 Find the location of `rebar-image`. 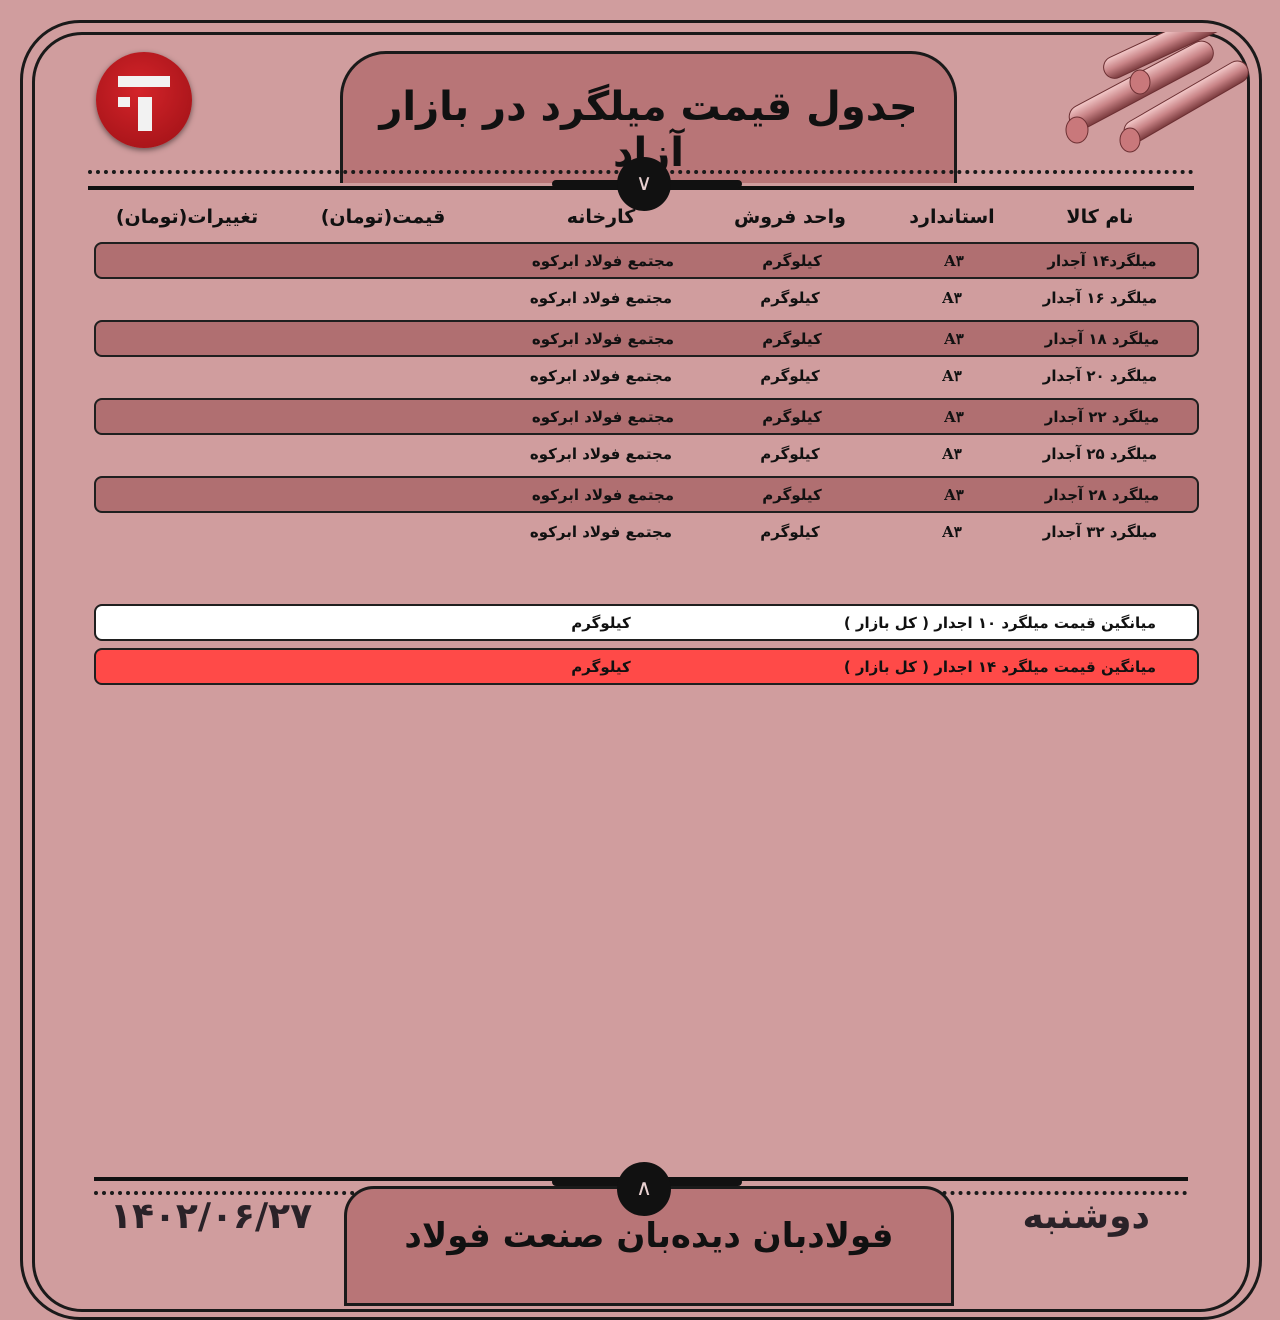

rebar-image is located at coordinates (1157, 92).